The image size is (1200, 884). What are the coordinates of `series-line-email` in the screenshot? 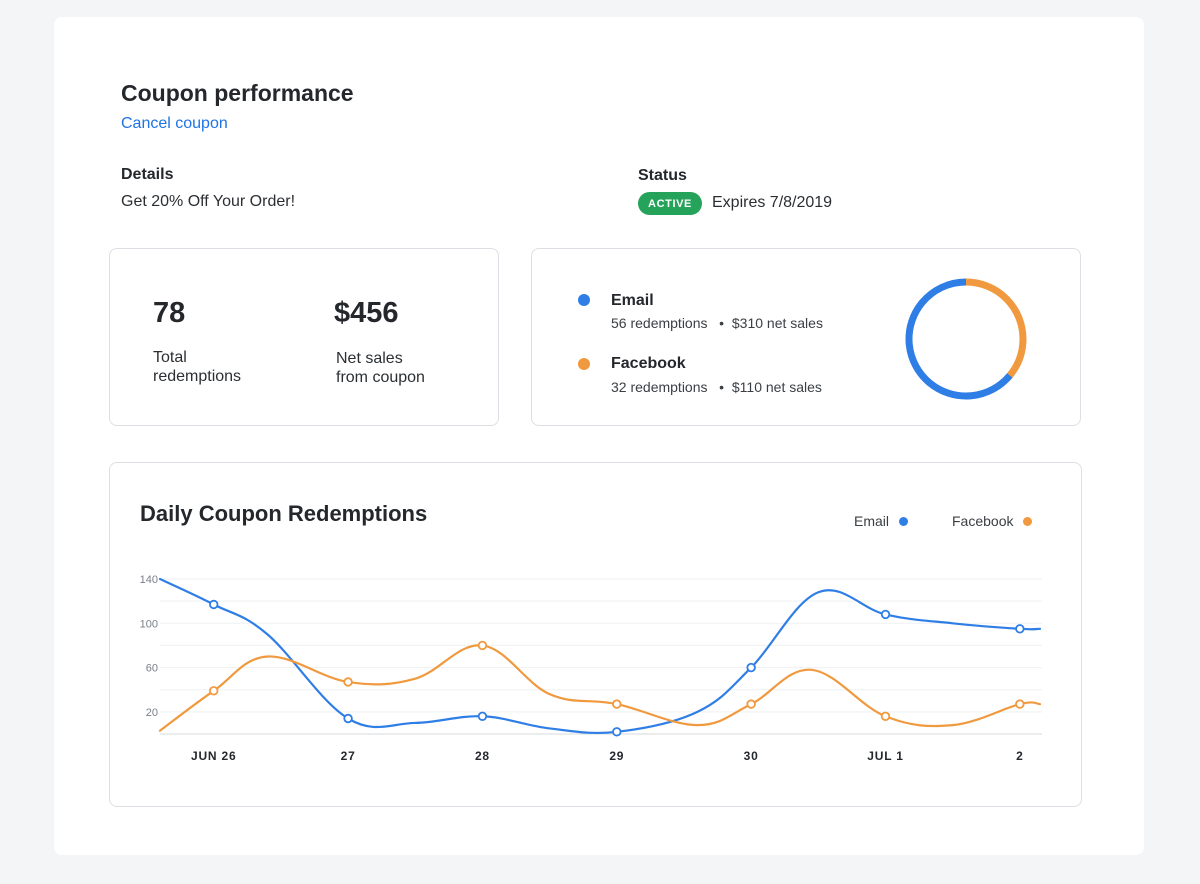 It's located at (600, 655).